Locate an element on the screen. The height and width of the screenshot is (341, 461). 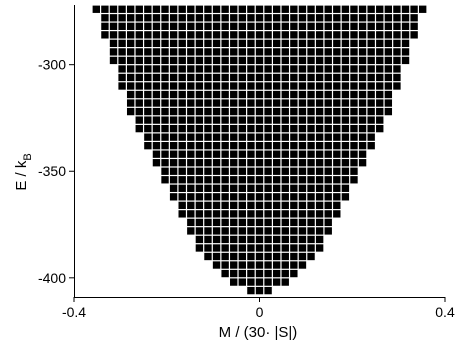
y-axis-label-main: E / k is located at coordinates (21, 175).